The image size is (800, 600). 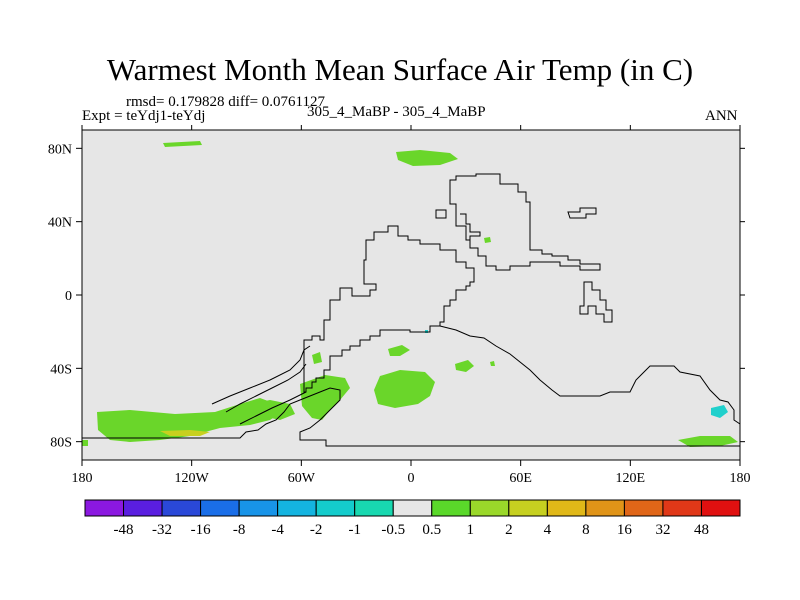 I want to click on anomaly-patch-dot-south, so click(x=492, y=363).